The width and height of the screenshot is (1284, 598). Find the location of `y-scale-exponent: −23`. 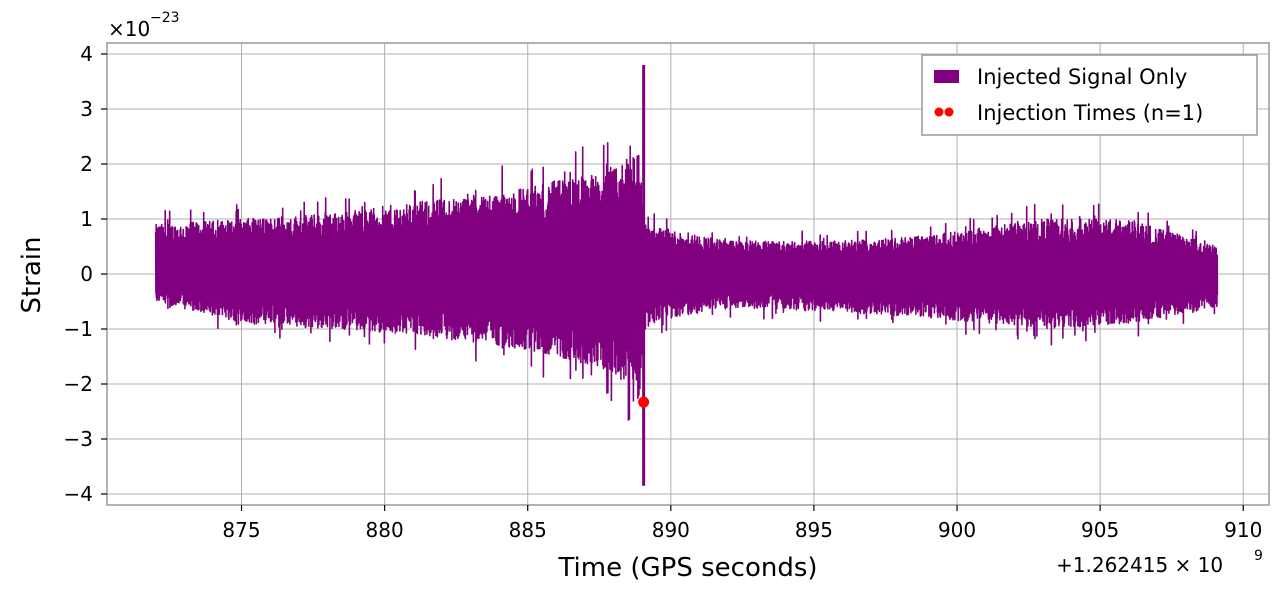

y-scale-exponent: −23 is located at coordinates (165, 18).